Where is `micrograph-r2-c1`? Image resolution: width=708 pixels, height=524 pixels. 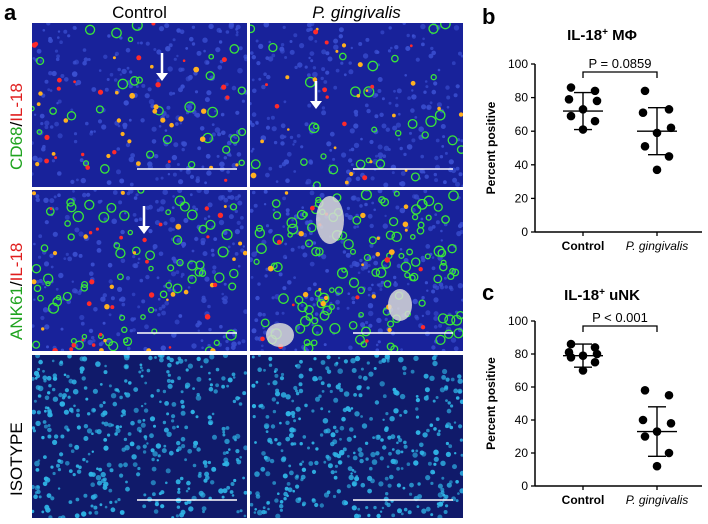
micrograph-r2-c1 is located at coordinates (139, 270).